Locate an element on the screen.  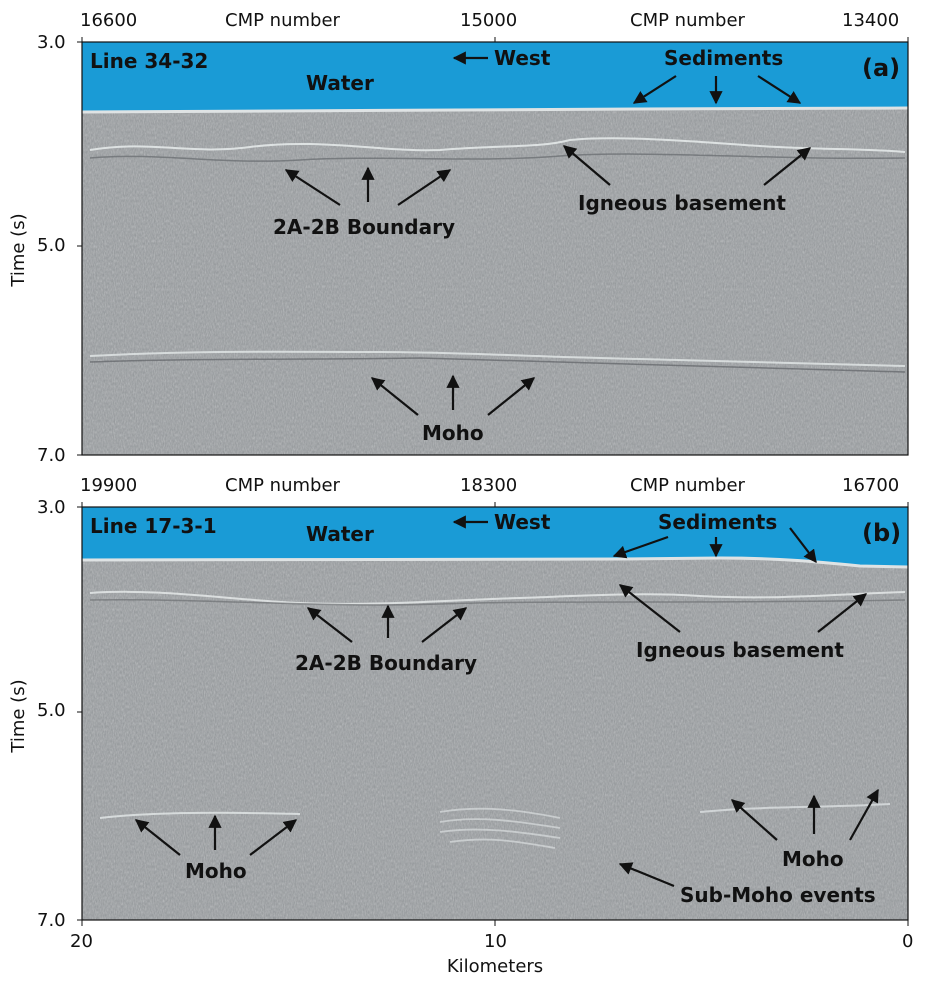
panel-a-water-label: Water is located at coordinates (340, 83).